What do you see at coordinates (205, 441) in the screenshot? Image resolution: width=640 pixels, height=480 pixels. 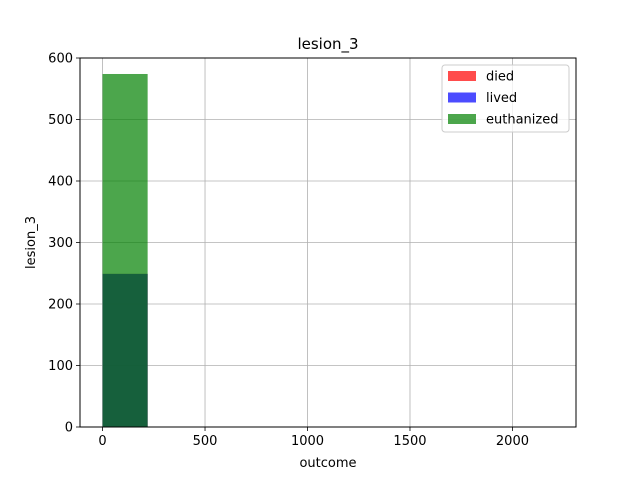 I see `x-tick-label: 500` at bounding box center [205, 441].